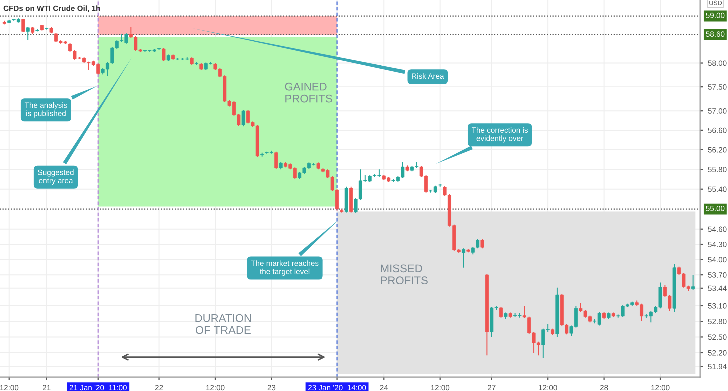 Image resolution: width=728 pixels, height=391 pixels. What do you see at coordinates (308, 92) in the screenshot?
I see `band-label: GAINED PROFITS` at bounding box center [308, 92].